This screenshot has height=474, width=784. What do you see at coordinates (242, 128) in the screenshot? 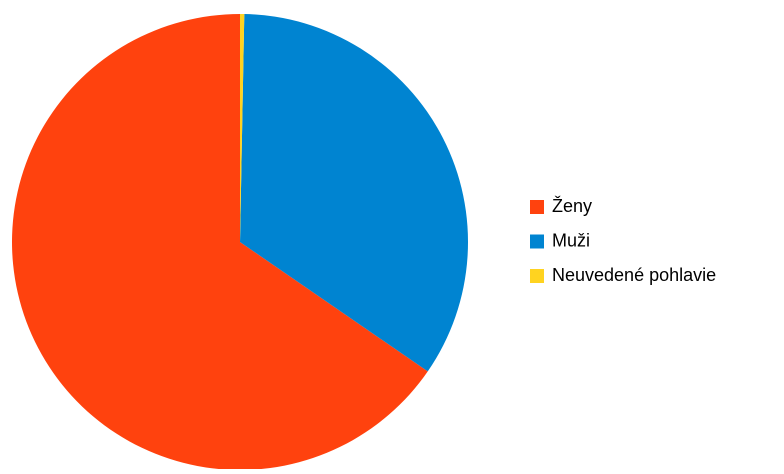
I see `pie-slice` at bounding box center [242, 128].